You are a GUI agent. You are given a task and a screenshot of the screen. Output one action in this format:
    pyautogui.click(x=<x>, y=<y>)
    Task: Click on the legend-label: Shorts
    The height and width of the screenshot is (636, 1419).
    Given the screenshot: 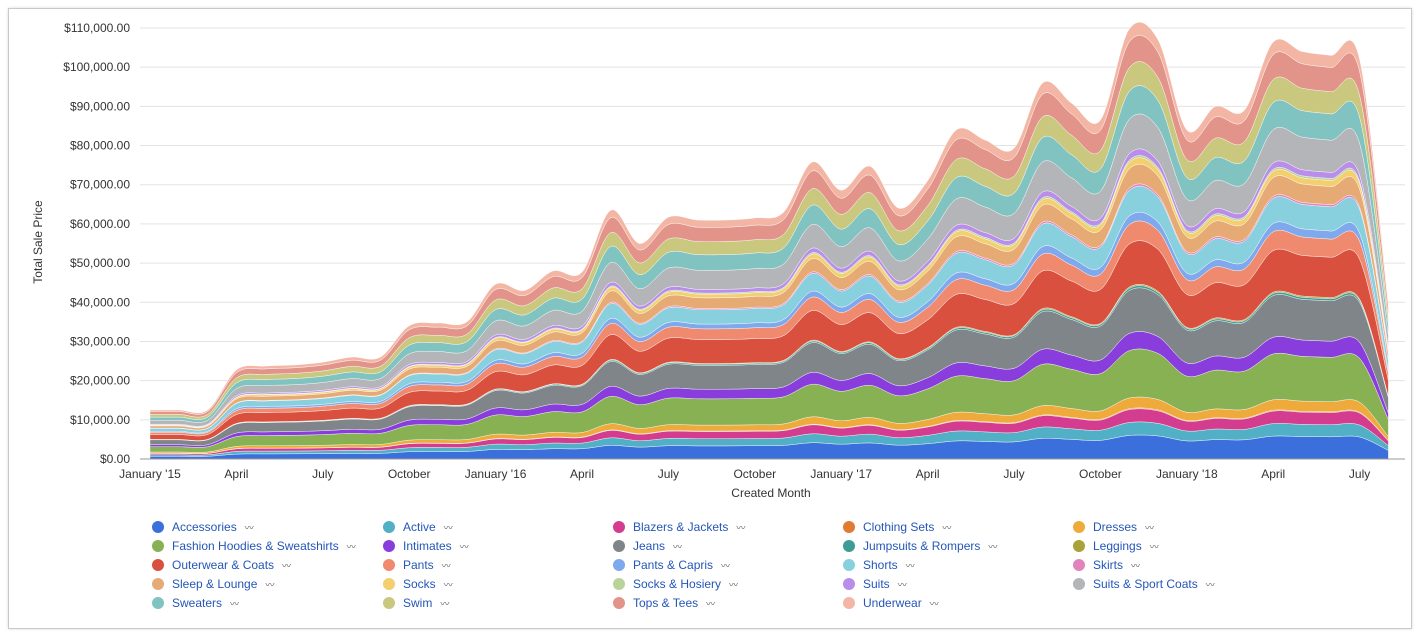 What is the action you would take?
    pyautogui.click(x=880, y=565)
    